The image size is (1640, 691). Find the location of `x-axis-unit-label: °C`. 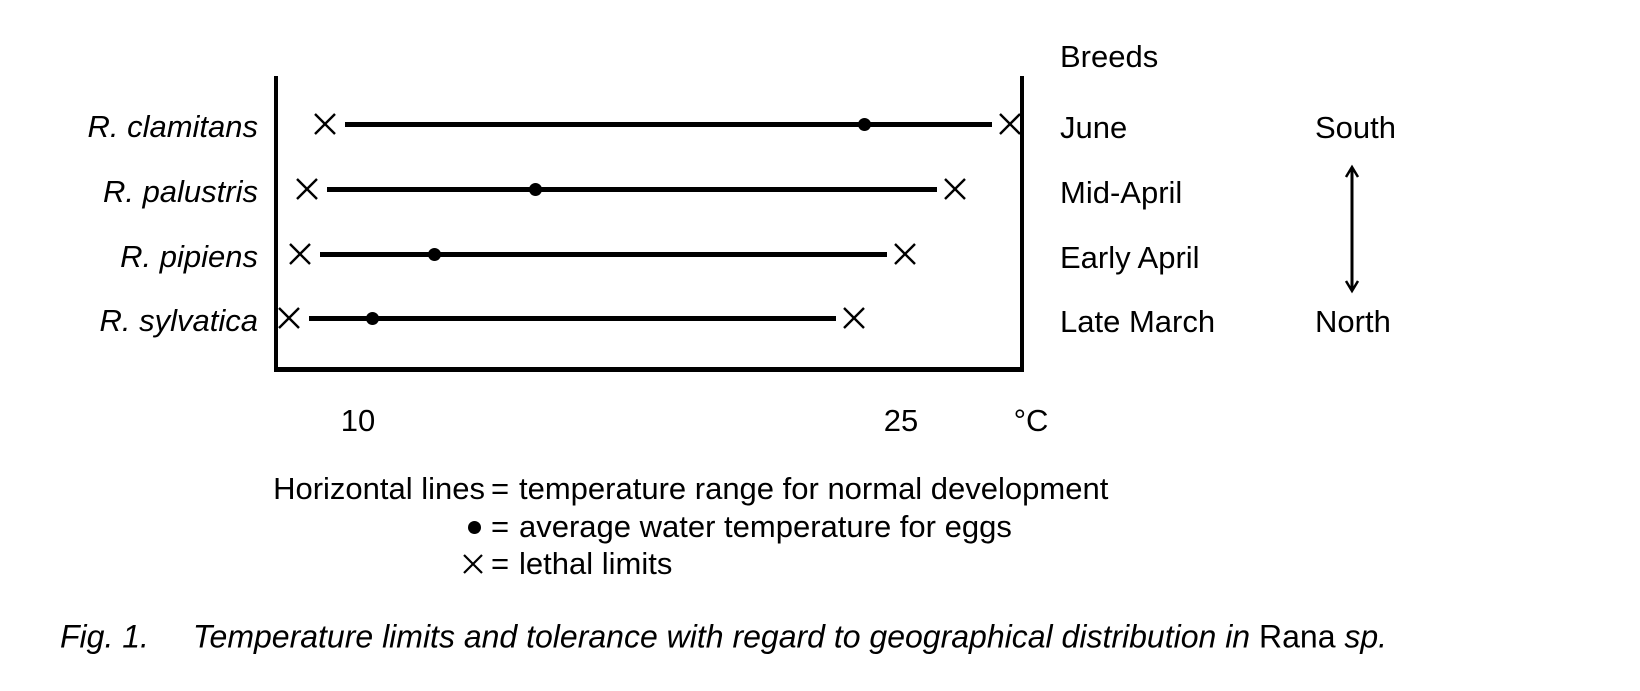

x-axis-unit-label: °C is located at coordinates (1031, 420).